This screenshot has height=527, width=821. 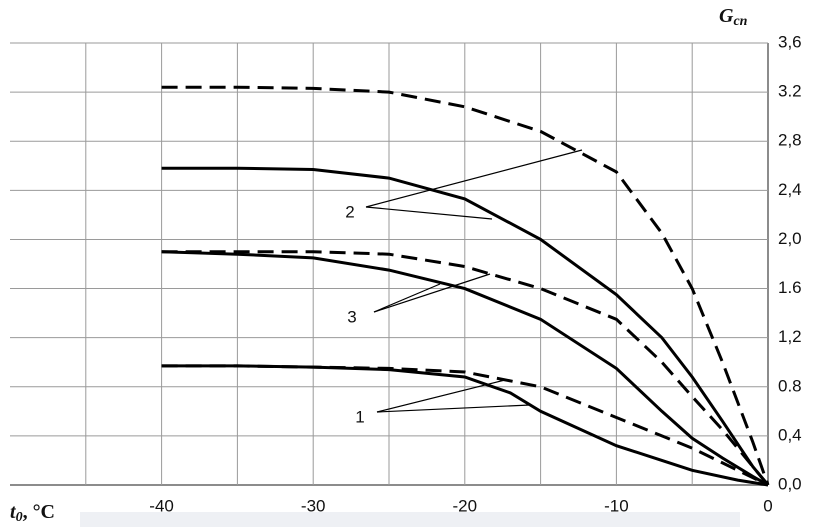 I want to click on y-tick-label: 1.6, so click(x=790, y=287).